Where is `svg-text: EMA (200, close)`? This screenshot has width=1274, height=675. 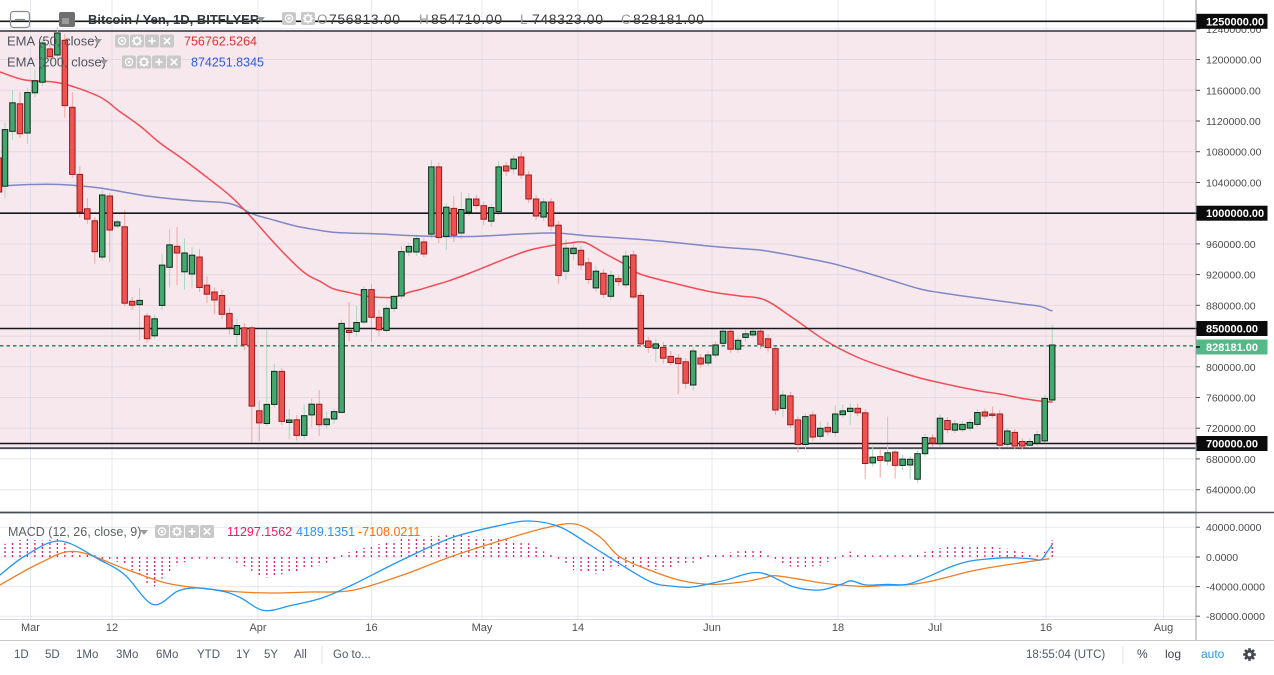 svg-text: EMA (200, close) is located at coordinates (56, 62).